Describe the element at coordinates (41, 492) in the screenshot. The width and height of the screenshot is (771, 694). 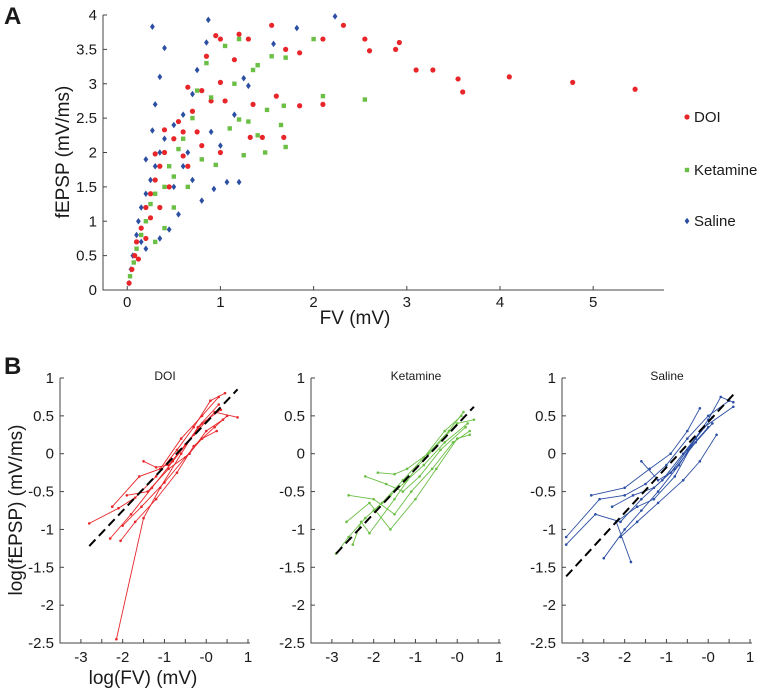
I see `y-tick-label: -0.5` at that location.